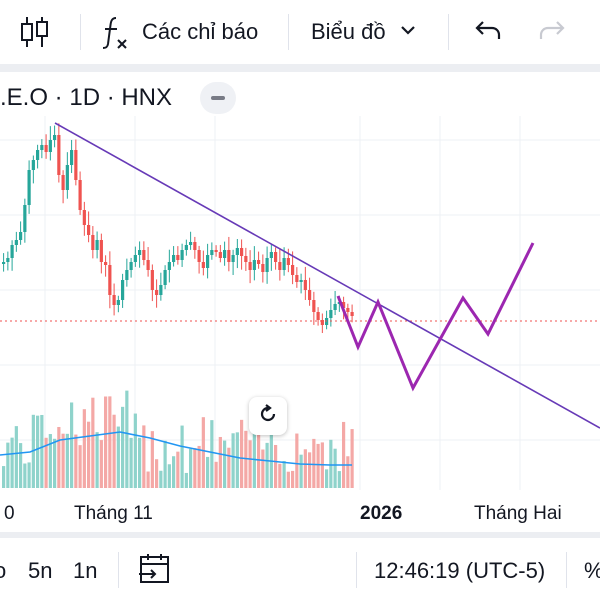 The height and width of the screenshot is (600, 600). Describe the element at coordinates (40, 570) in the screenshot. I see `range-5n-button: 5n` at that location.